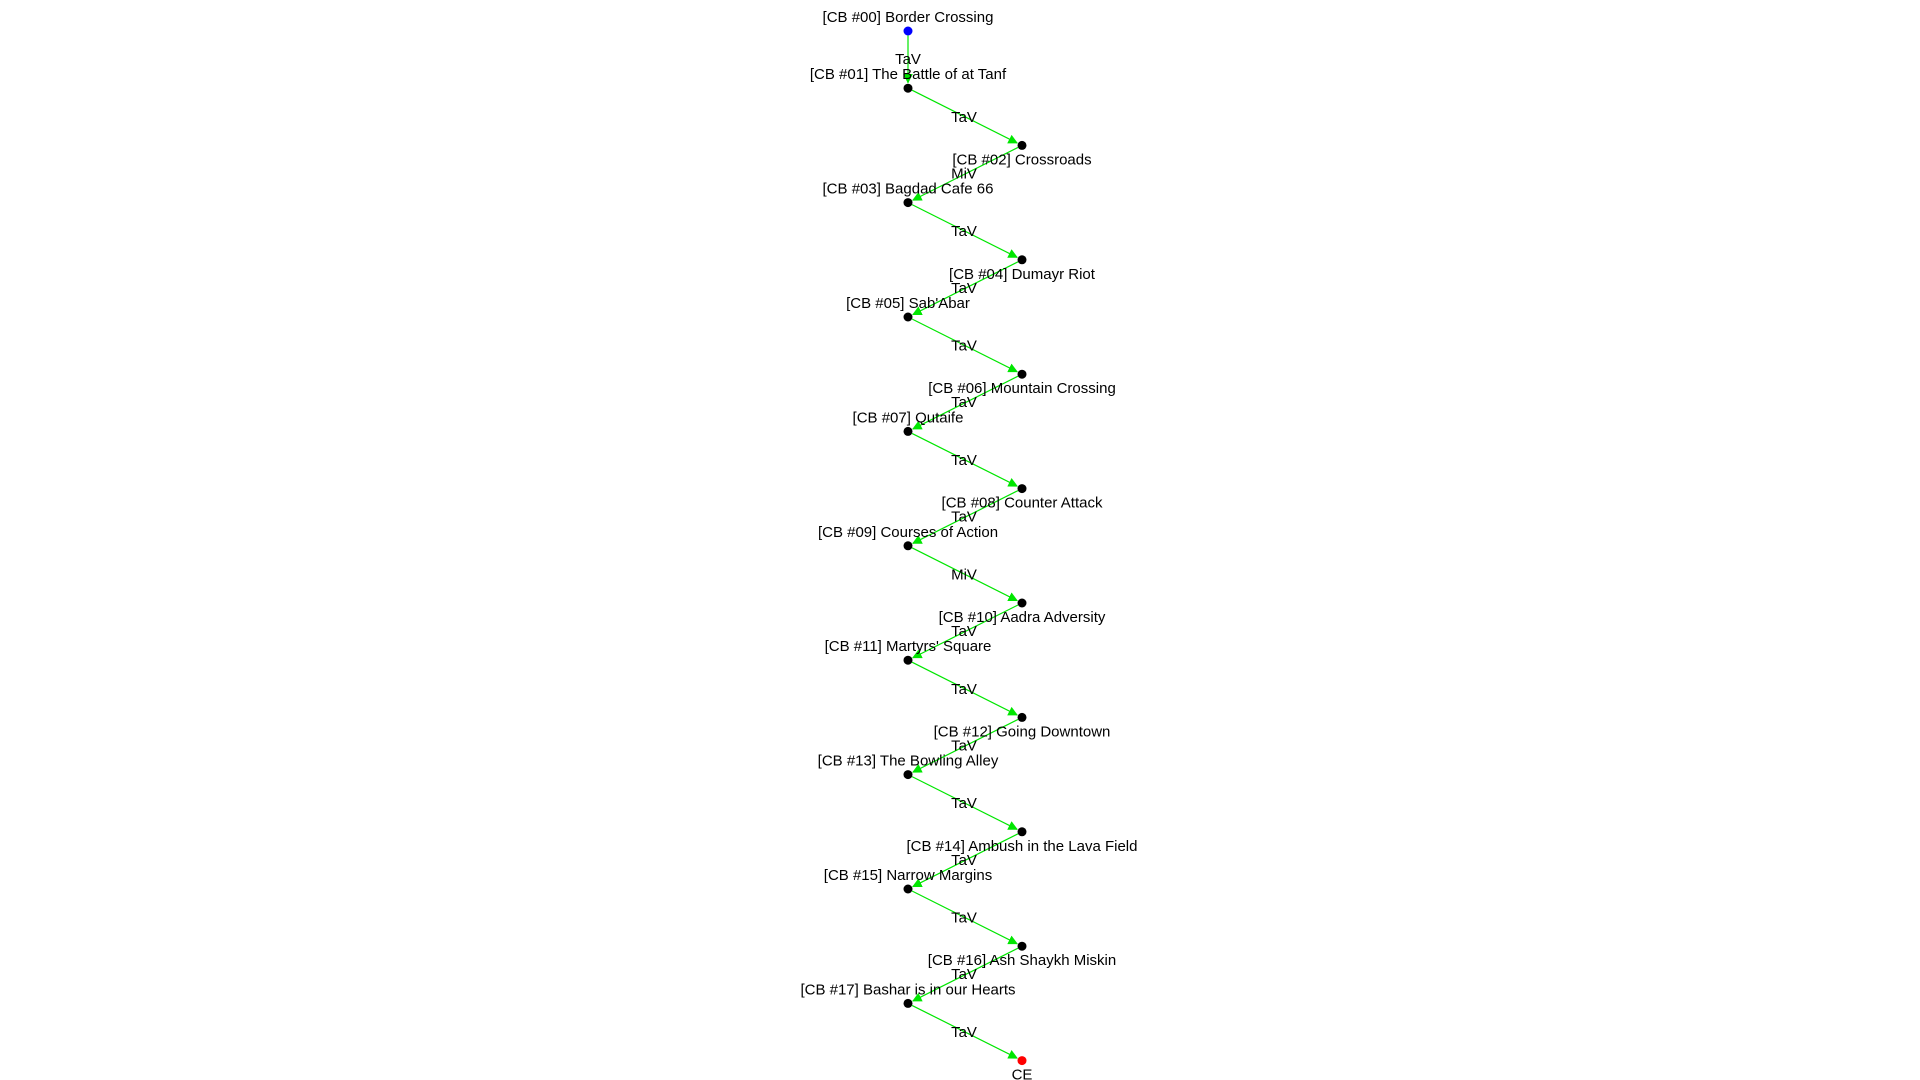 This screenshot has height=1080, width=1920. What do you see at coordinates (1022, 846) in the screenshot?
I see `node-label: [CB #14] Ambush in the Lava Field` at bounding box center [1022, 846].